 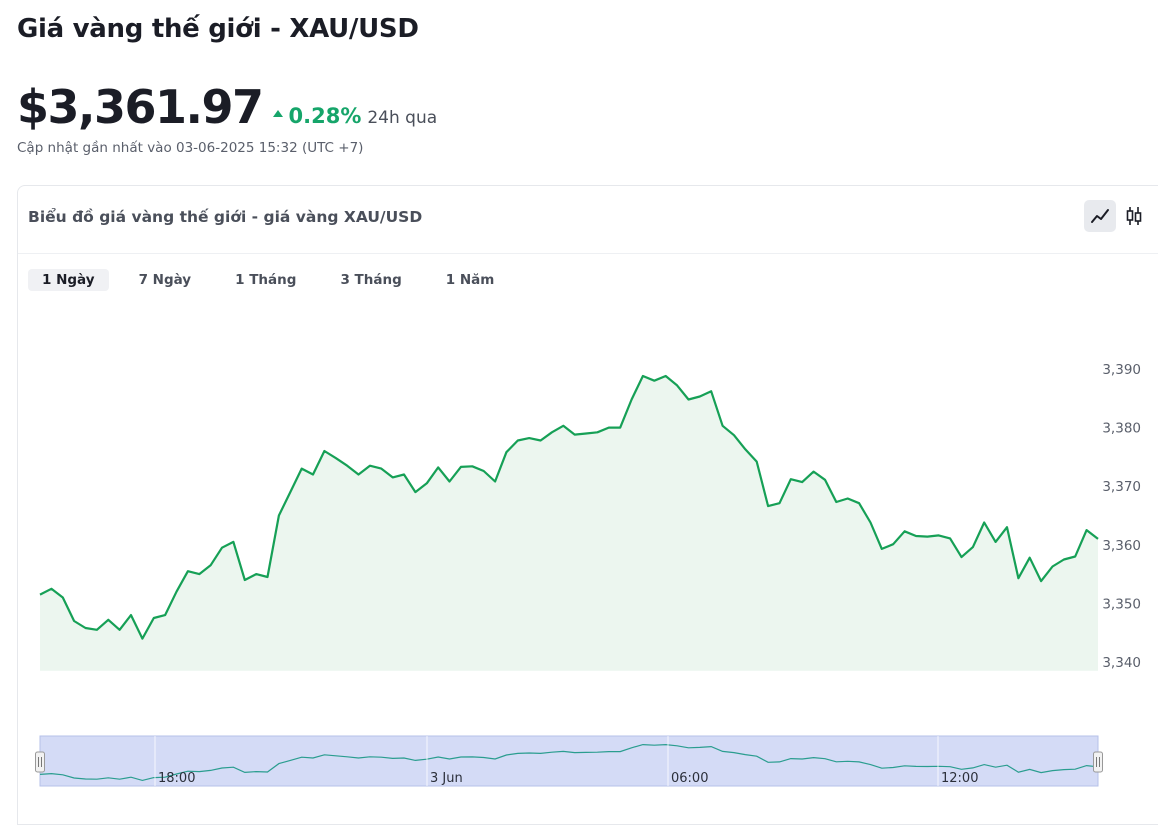 I want to click on change-period: 24h qua, so click(x=402, y=118).